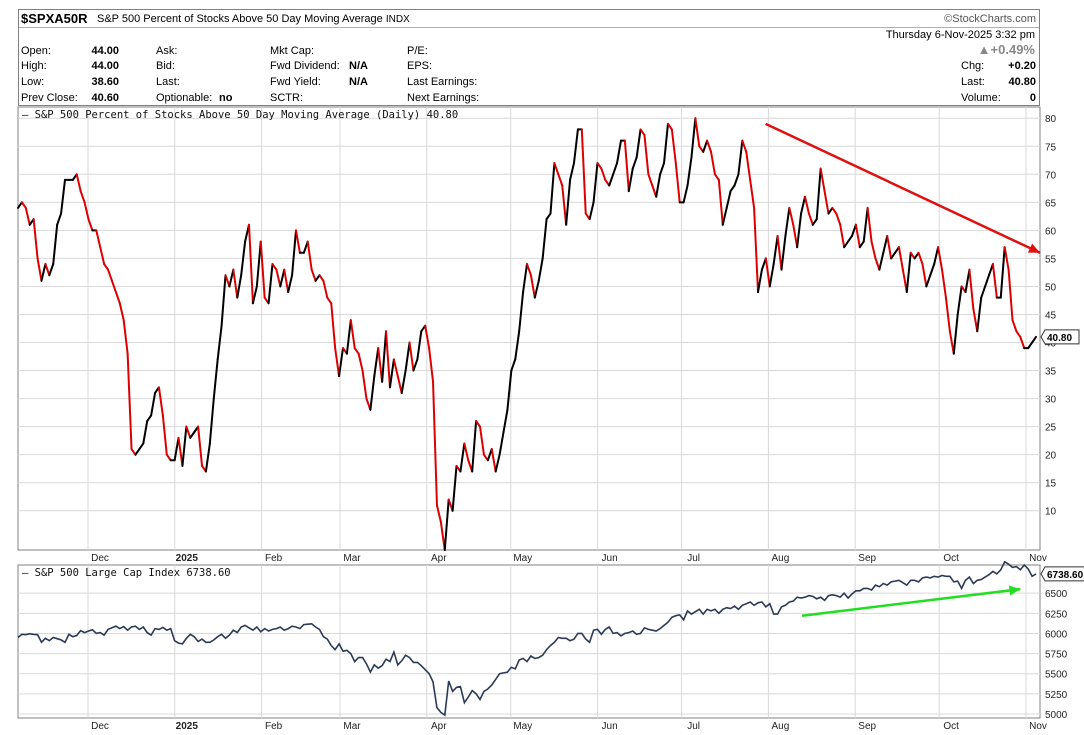 The image size is (1084, 735). What do you see at coordinates (781, 558) in the screenshot?
I see `x-tick-label: Aug` at bounding box center [781, 558].